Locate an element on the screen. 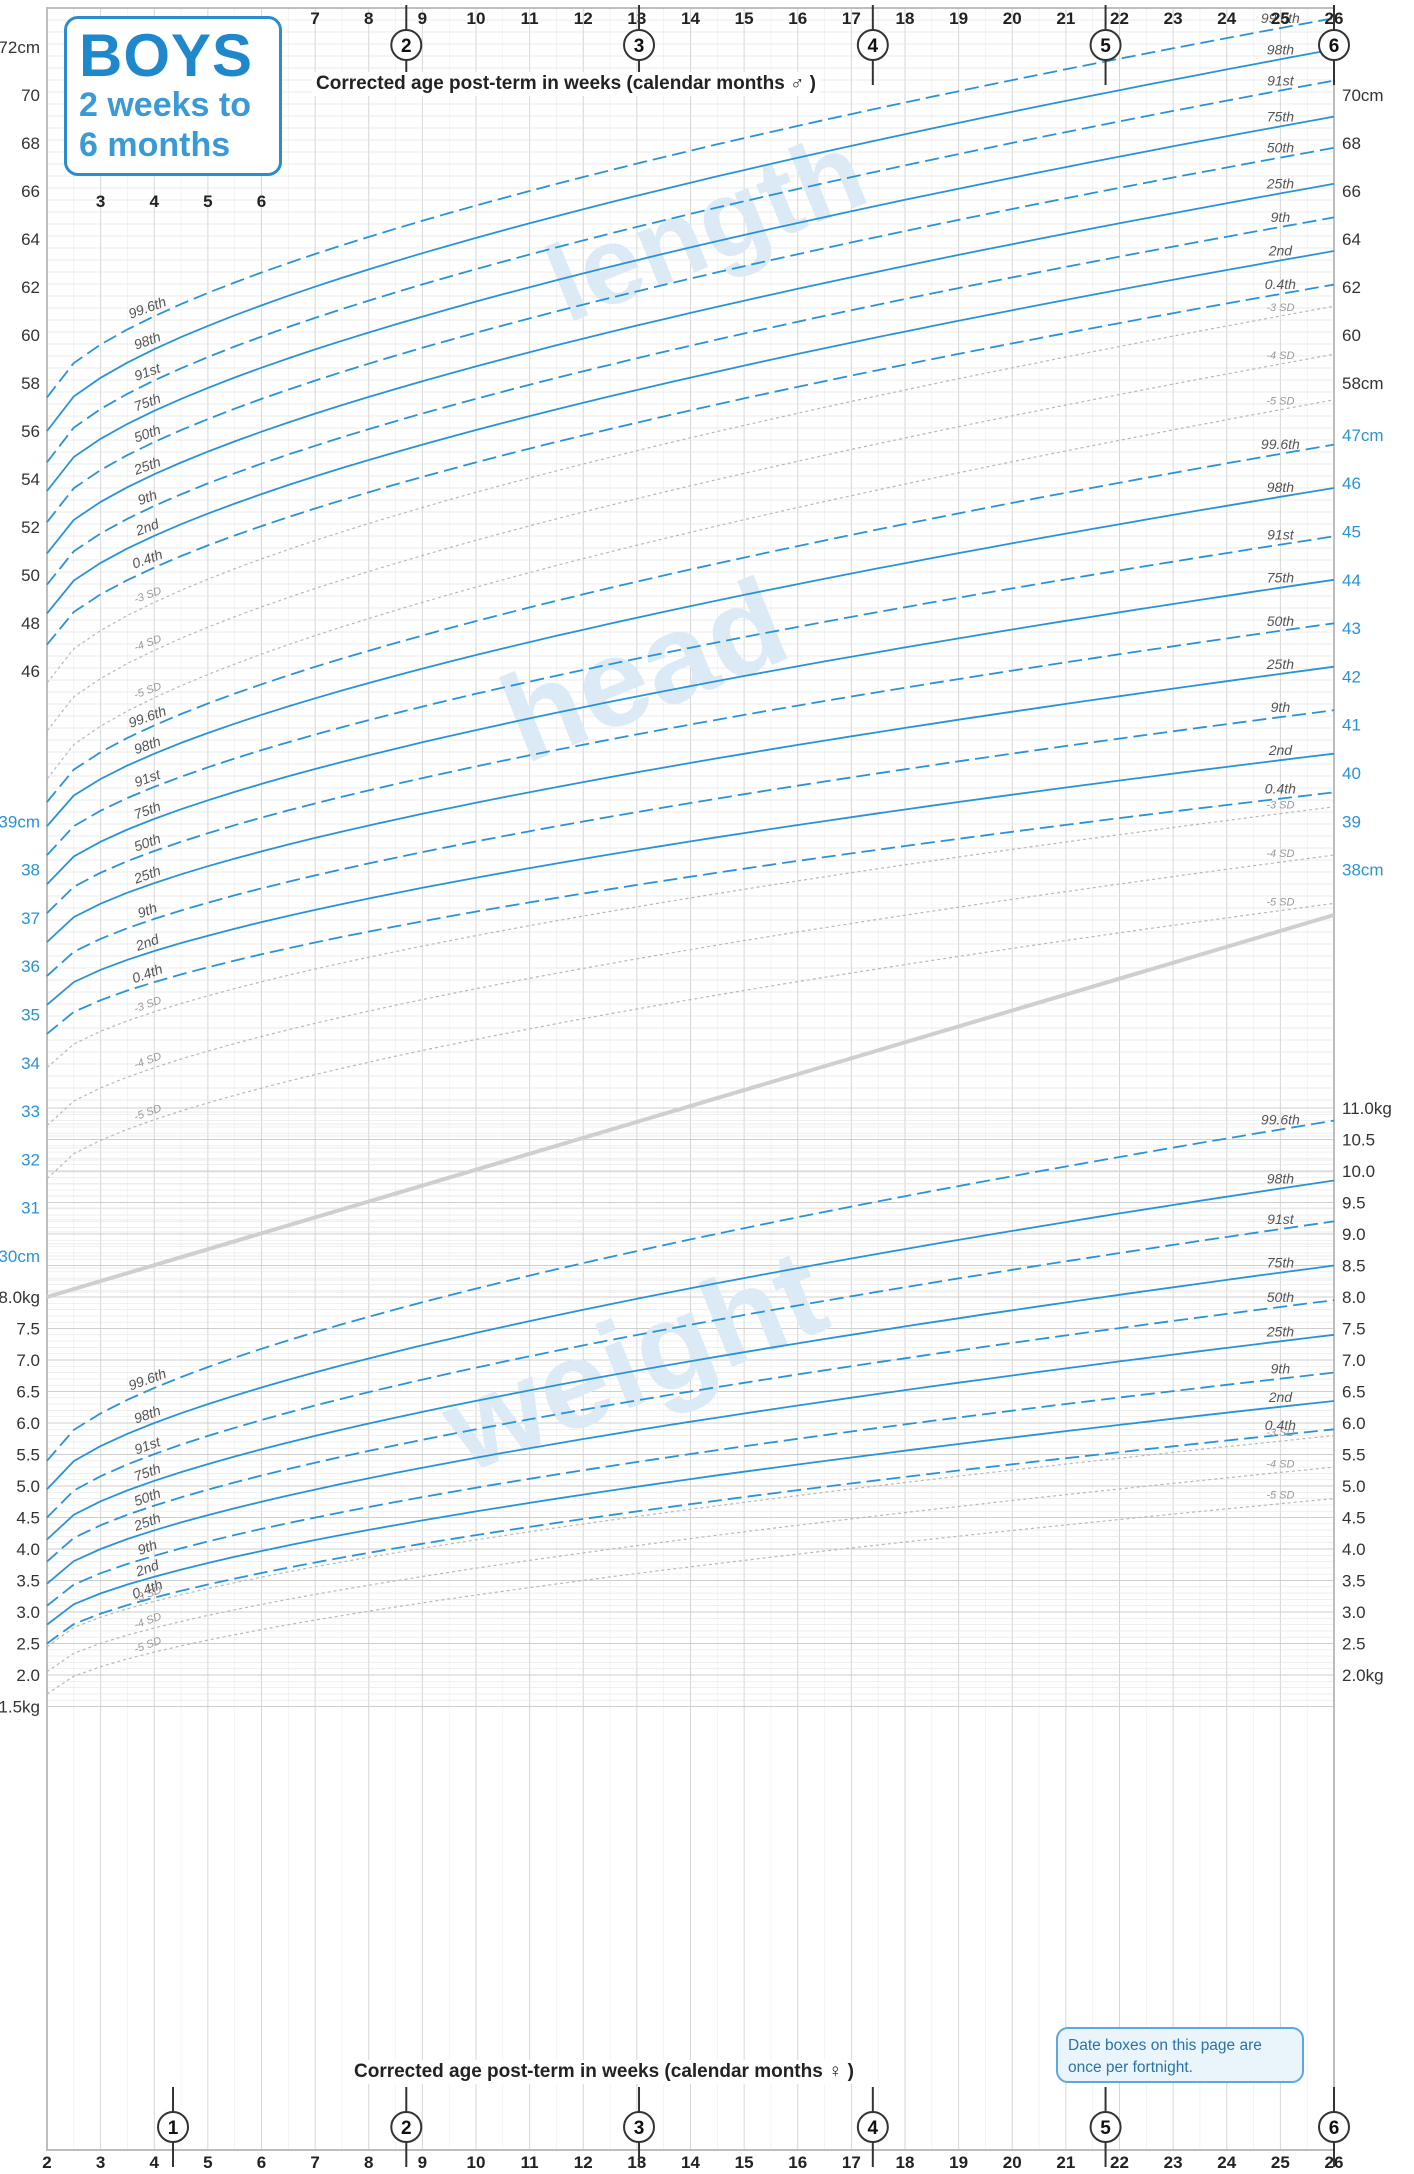  xtick-top: 22 is located at coordinates (1119, 18).